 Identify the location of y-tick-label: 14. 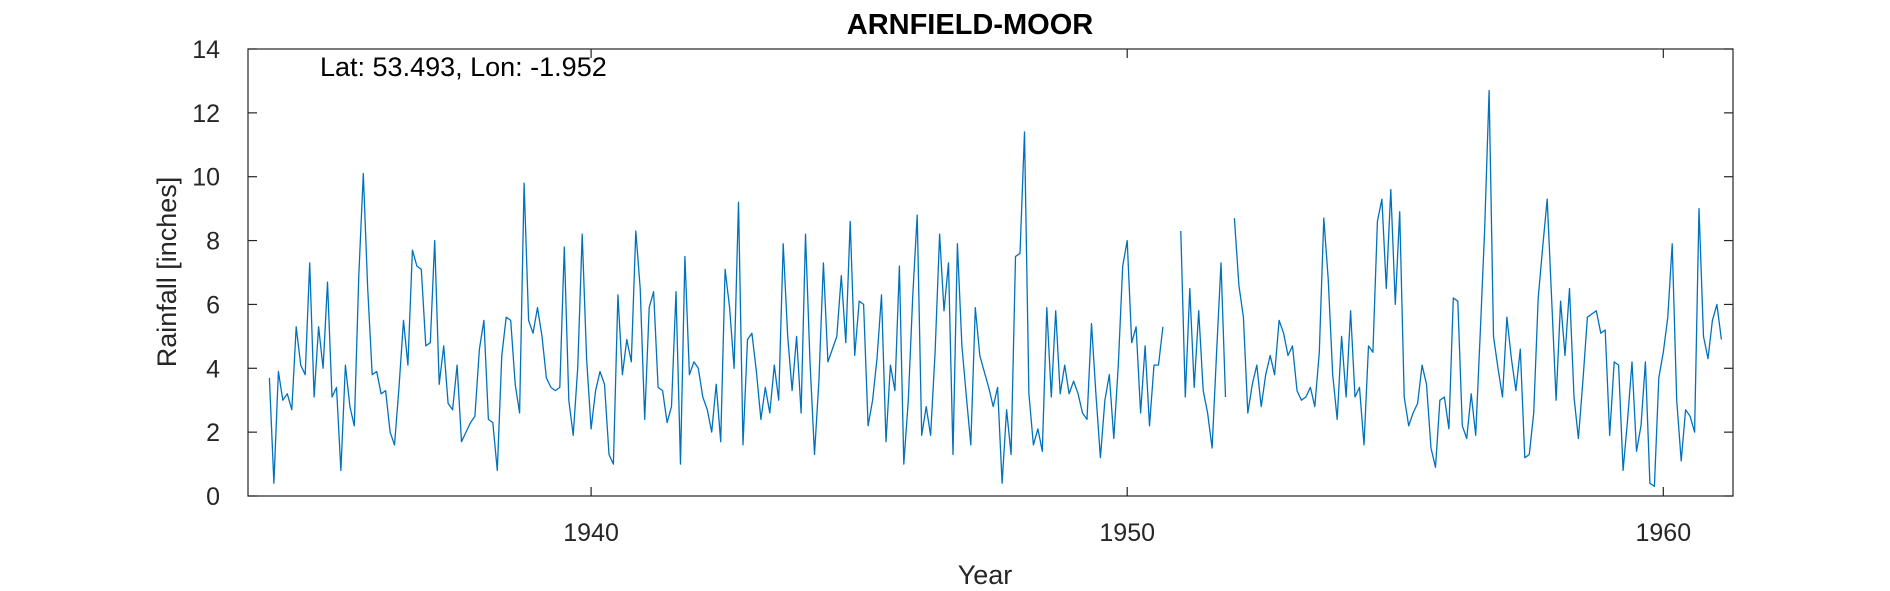
(206, 50).